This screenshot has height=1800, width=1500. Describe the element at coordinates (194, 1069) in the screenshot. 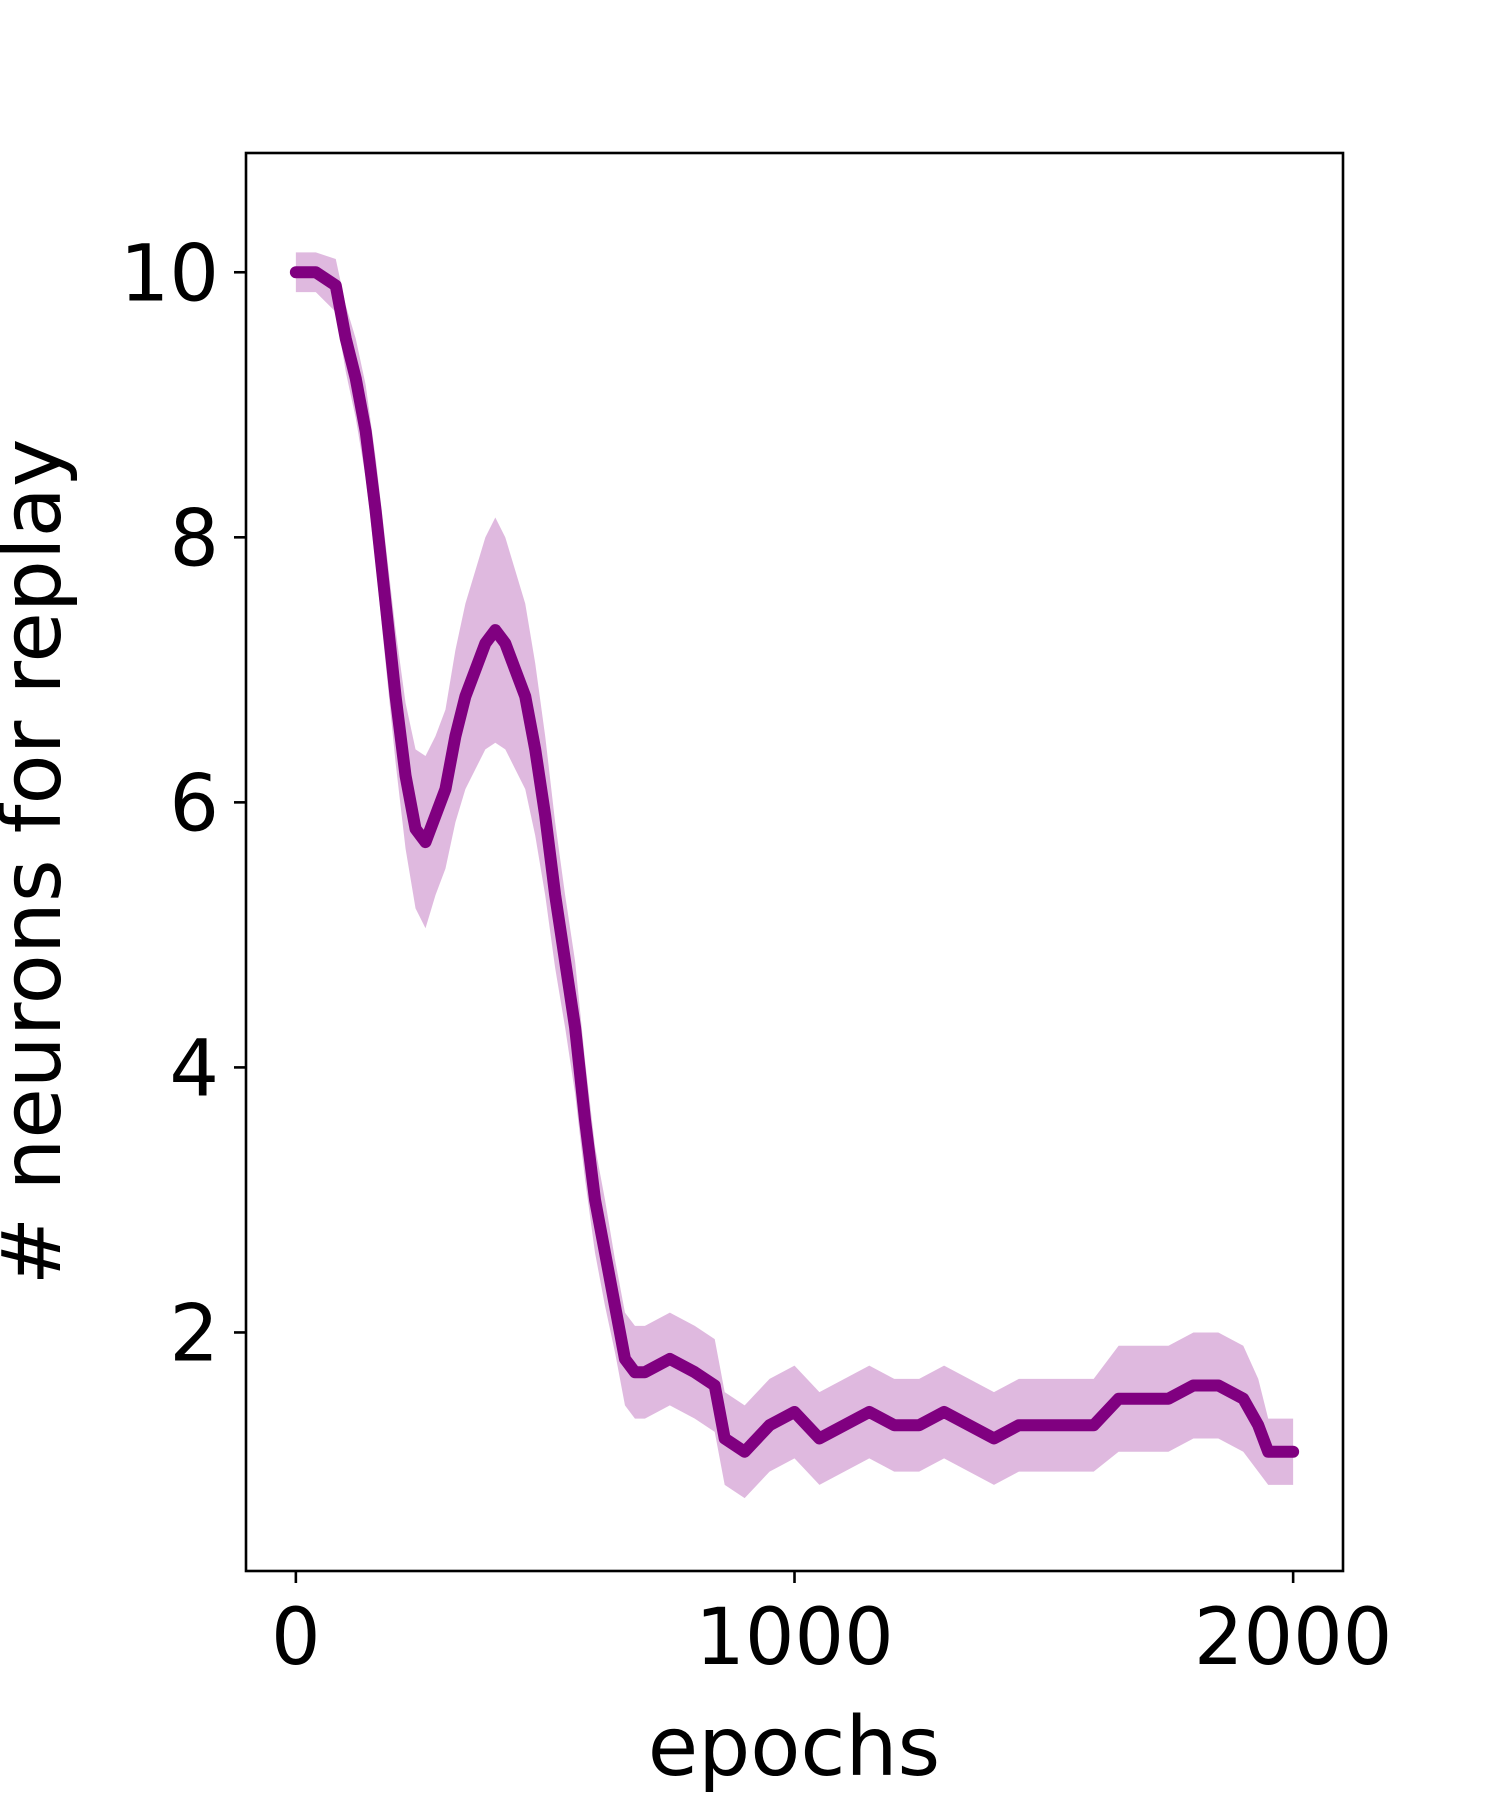

I see `y-tick-label: 4` at that location.